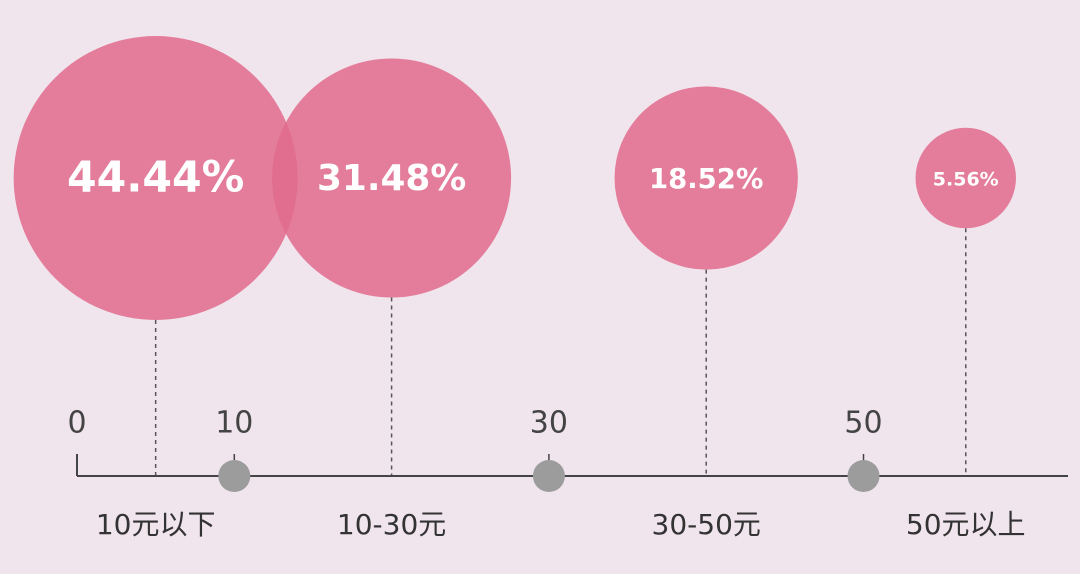 This screenshot has height=574, width=1080. Describe the element at coordinates (706, 524) in the screenshot. I see `category-label: 30-50元` at that location.